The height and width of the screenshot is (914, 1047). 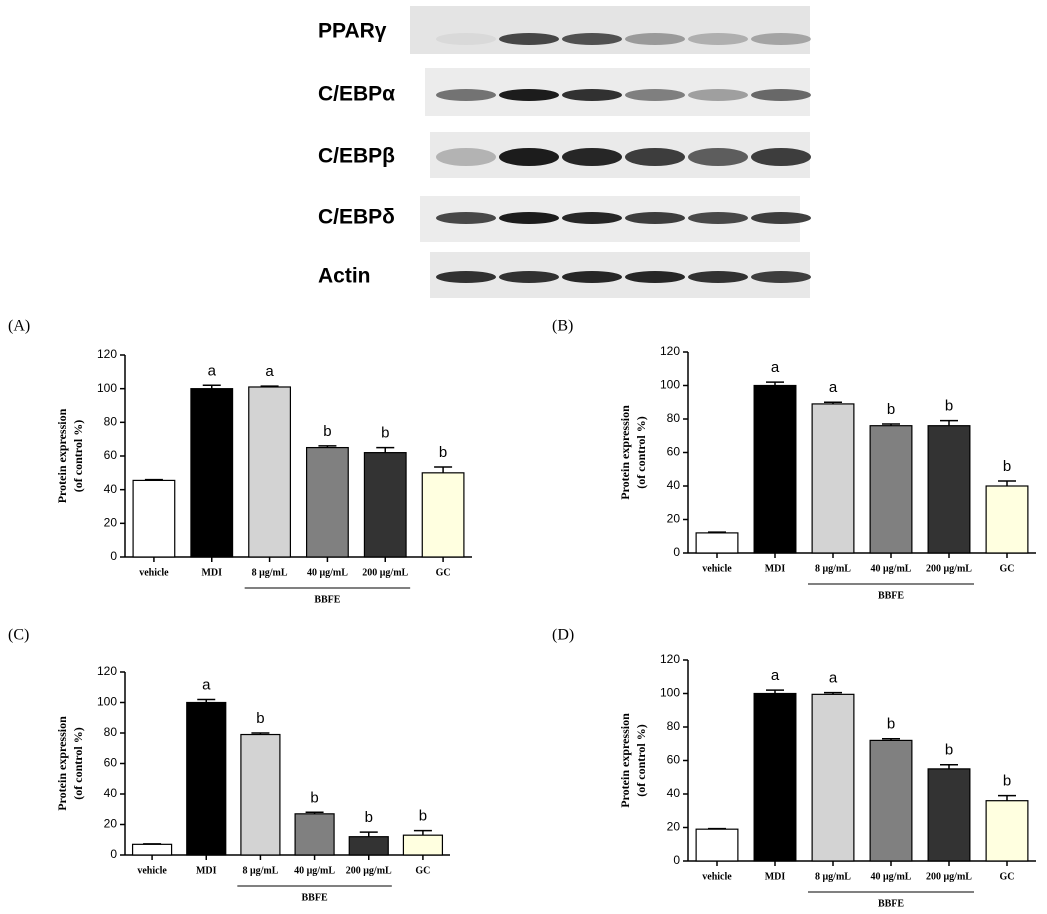 What do you see at coordinates (344, 276) in the screenshot?
I see `blot-label: Actin` at bounding box center [344, 276].